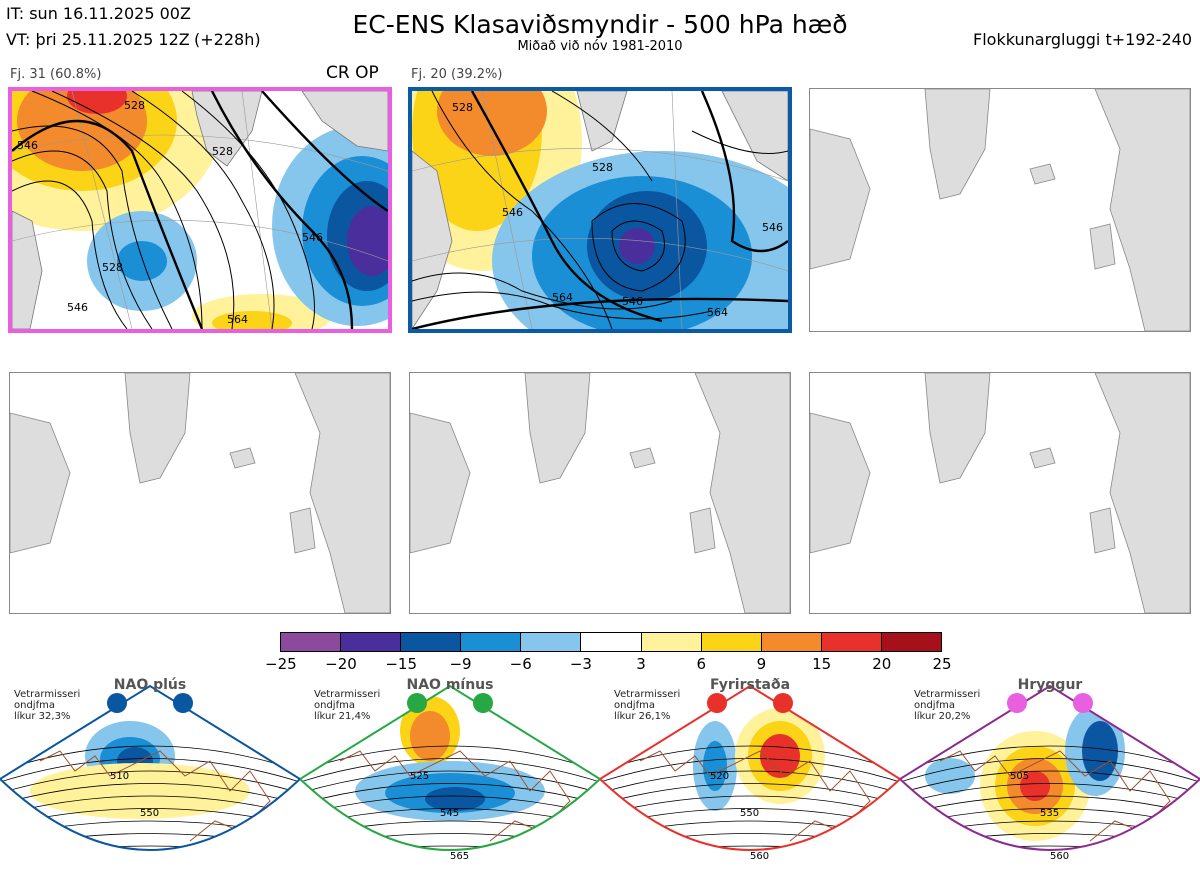  What do you see at coordinates (641, 664) in the screenshot?
I see `colorbar-tick-label: 3` at bounding box center [641, 664].